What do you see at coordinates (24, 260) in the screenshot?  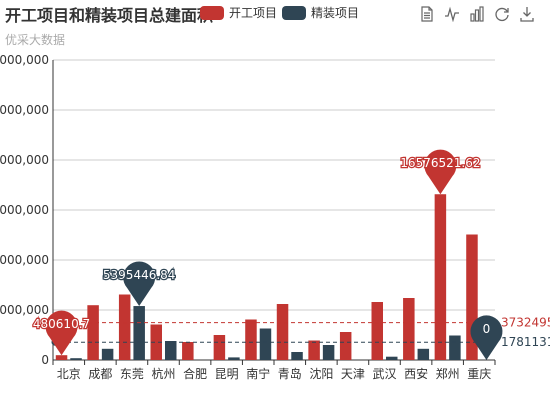 I see `y-tick-label: 10,000,000` at bounding box center [24, 260].